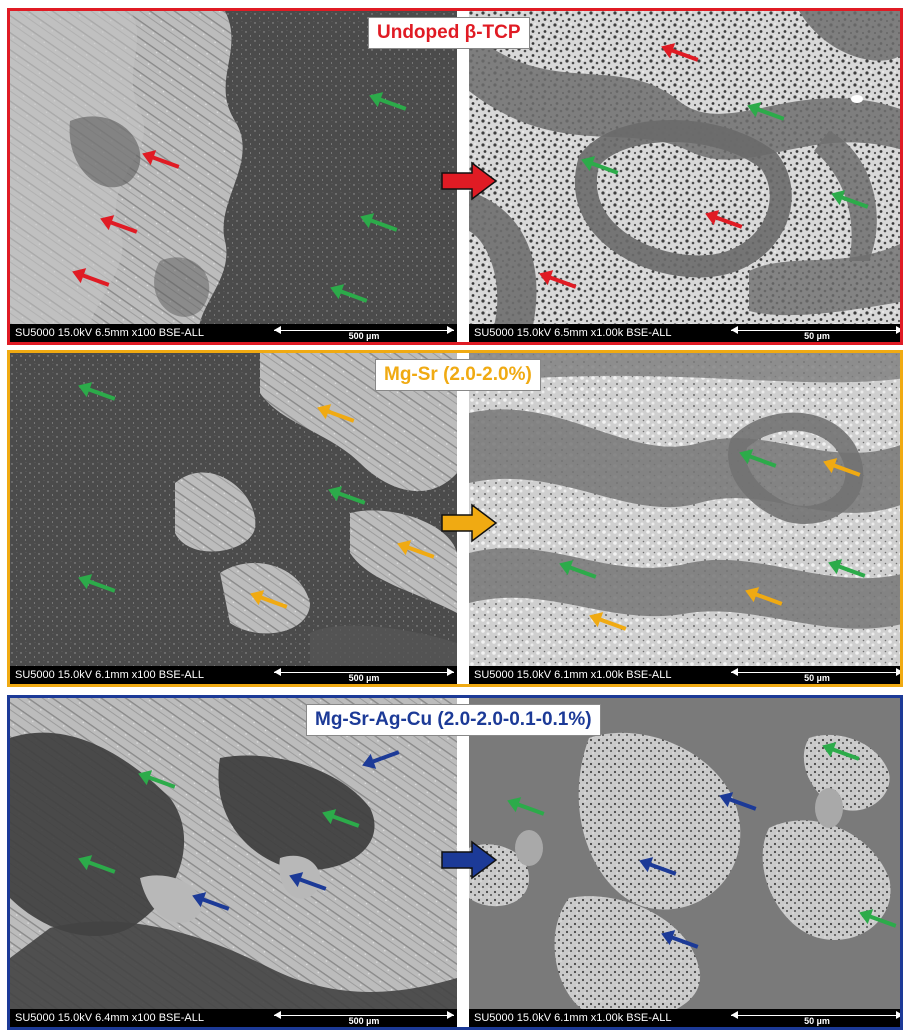  I want to click on sem-info-bar: SU5000 15.0kV 6.5mm x100 BSE-ALL 500 µm, so click(233, 333).